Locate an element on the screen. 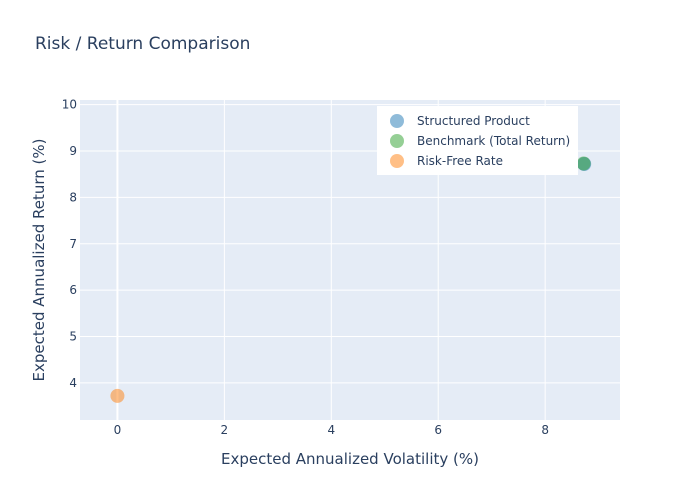 This screenshot has height=504, width=700. legend-item: Risk-Free Rate is located at coordinates (446, 161).